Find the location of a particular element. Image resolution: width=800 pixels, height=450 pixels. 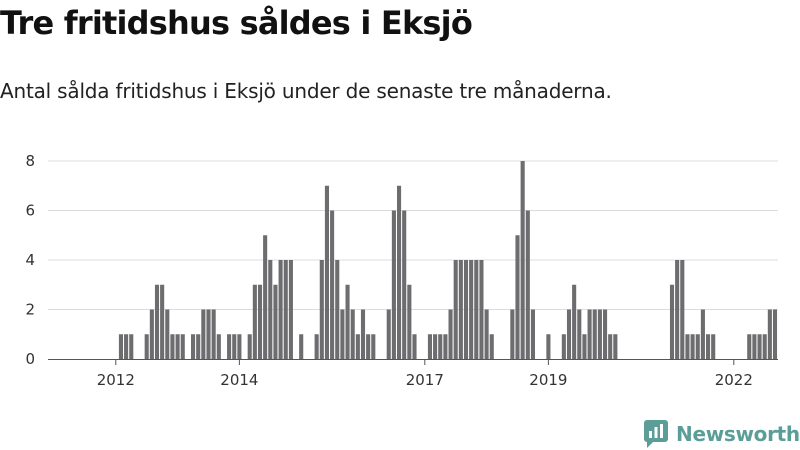

x-axis-tick-labels: 201220142017201920222024 is located at coordinates (425, 374).